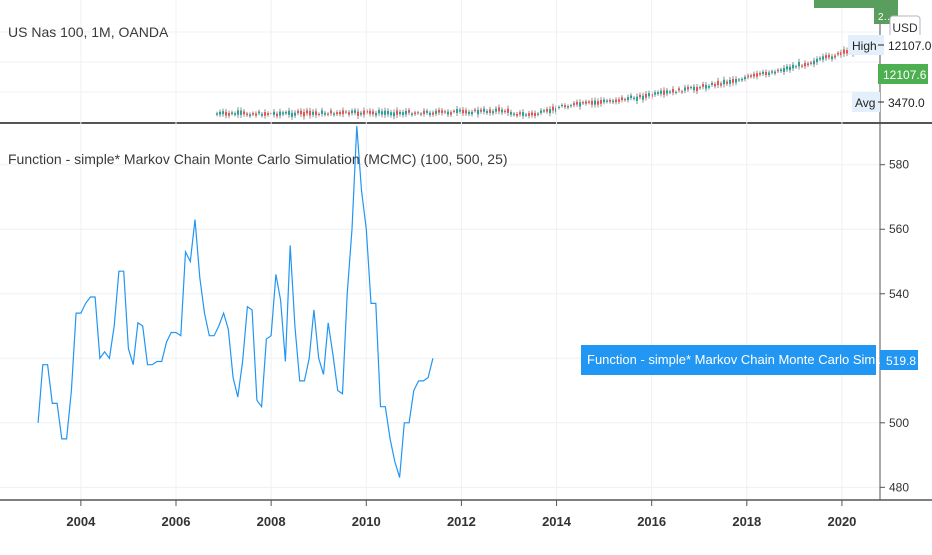 This screenshot has height=555, width=932. What do you see at coordinates (746, 521) in the screenshot?
I see `x-tick-label: 2018` at bounding box center [746, 521].